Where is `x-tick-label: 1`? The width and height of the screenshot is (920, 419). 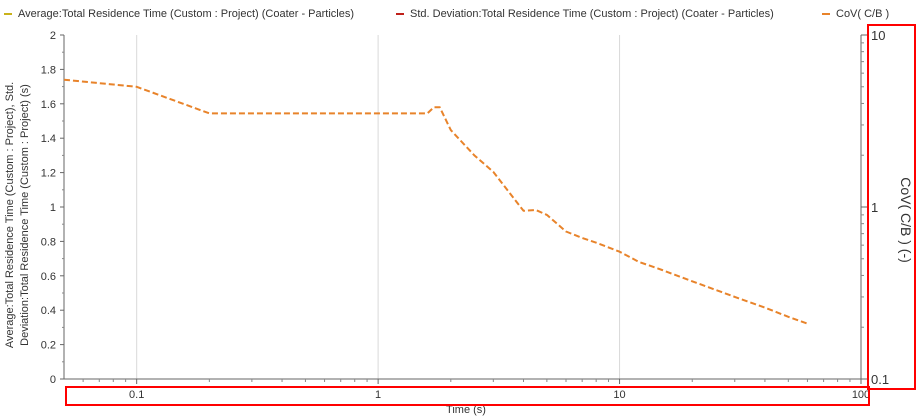
x-tick-label: 1 is located at coordinates (378, 395).